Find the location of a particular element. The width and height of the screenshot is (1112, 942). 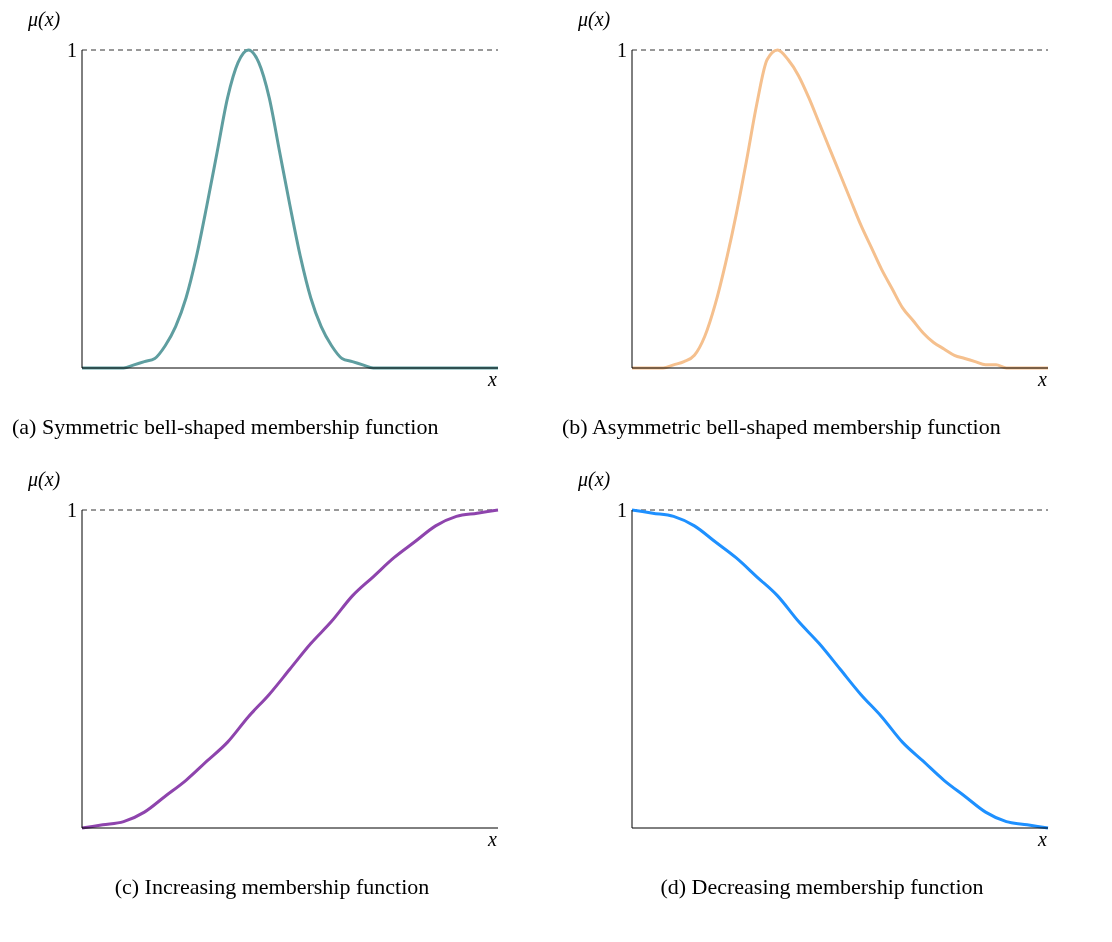

text: (d) Decreasing membership function is located at coordinates (822, 887).